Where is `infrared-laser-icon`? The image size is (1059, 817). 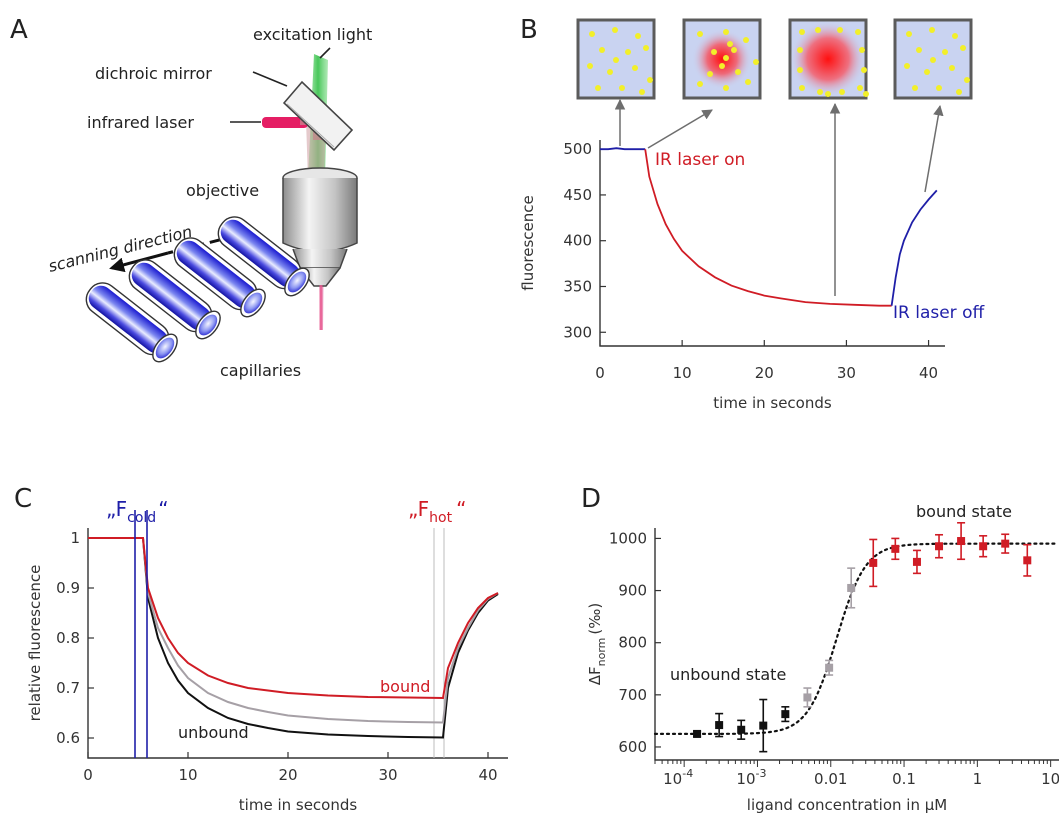
infrared-laser-icon is located at coordinates (285, 122).